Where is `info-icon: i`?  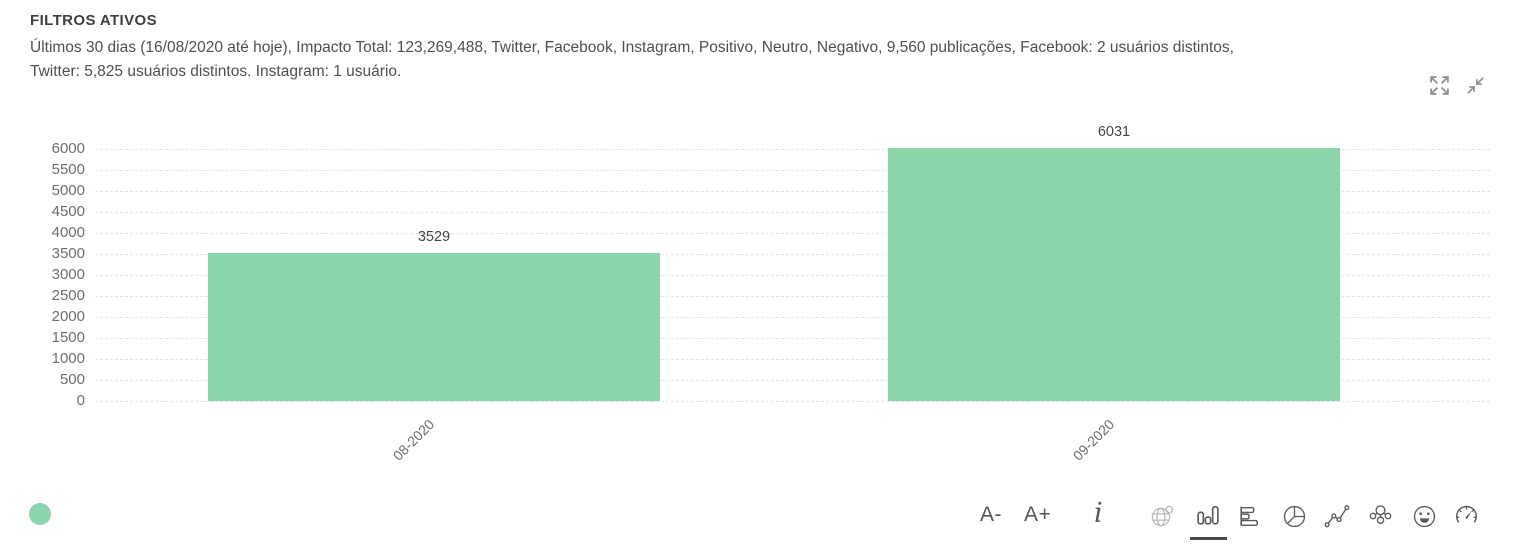 info-icon: i is located at coordinates (1098, 513).